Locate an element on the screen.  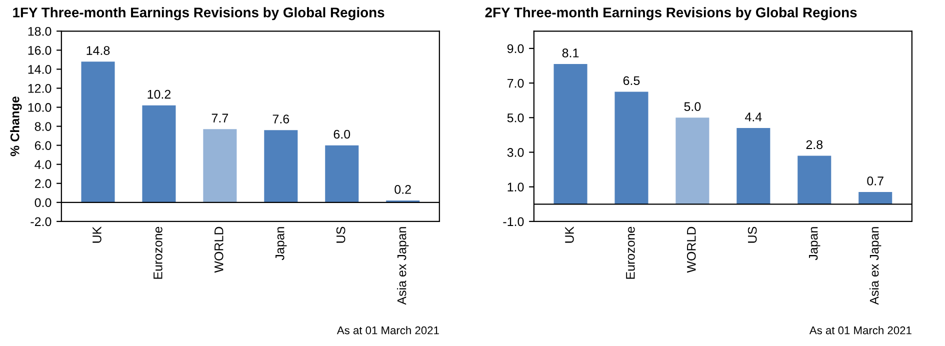
data-label: 14.8 is located at coordinates (98, 50).